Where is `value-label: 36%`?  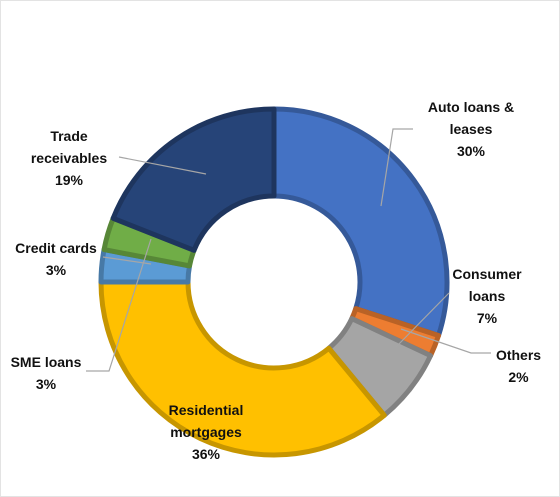
value-label: 36% is located at coordinates (206, 454).